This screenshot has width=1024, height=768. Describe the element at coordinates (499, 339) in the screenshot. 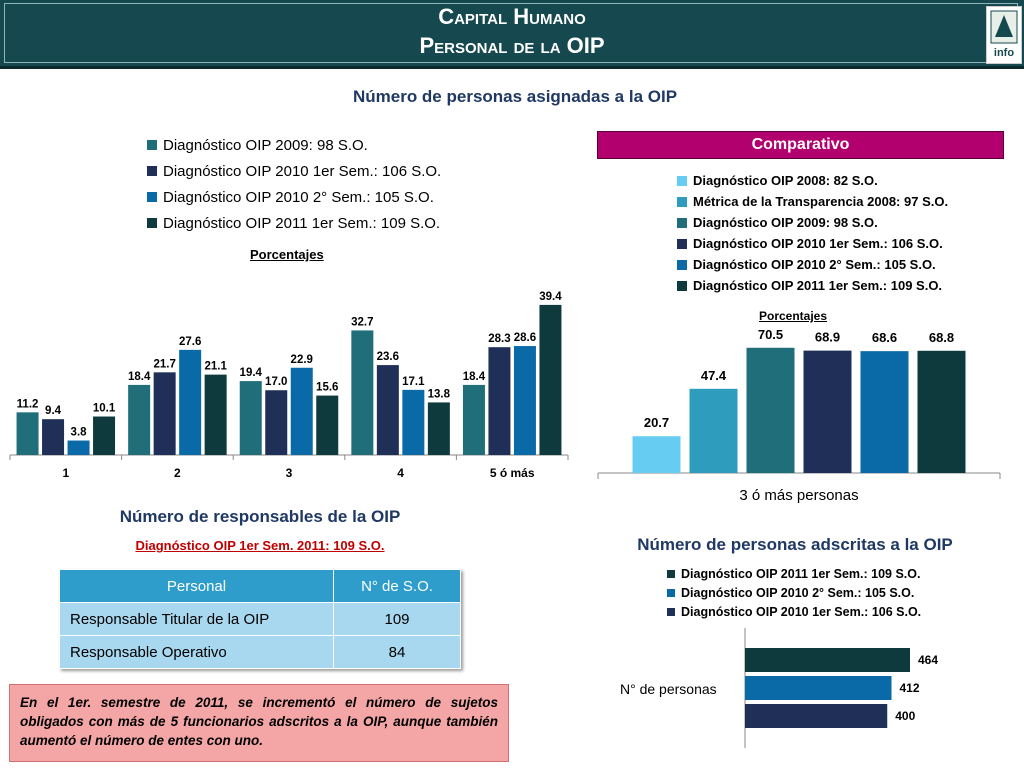

I see `data-label: 28.3` at that location.